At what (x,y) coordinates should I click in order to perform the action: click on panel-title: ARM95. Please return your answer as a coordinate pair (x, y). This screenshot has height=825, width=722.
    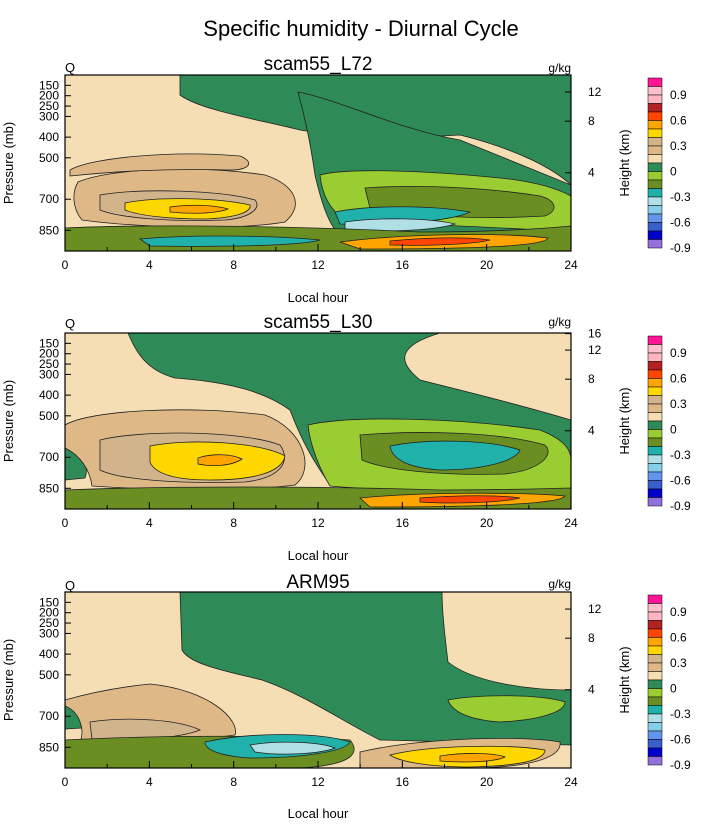
    Looking at the image, I should click on (317, 582).